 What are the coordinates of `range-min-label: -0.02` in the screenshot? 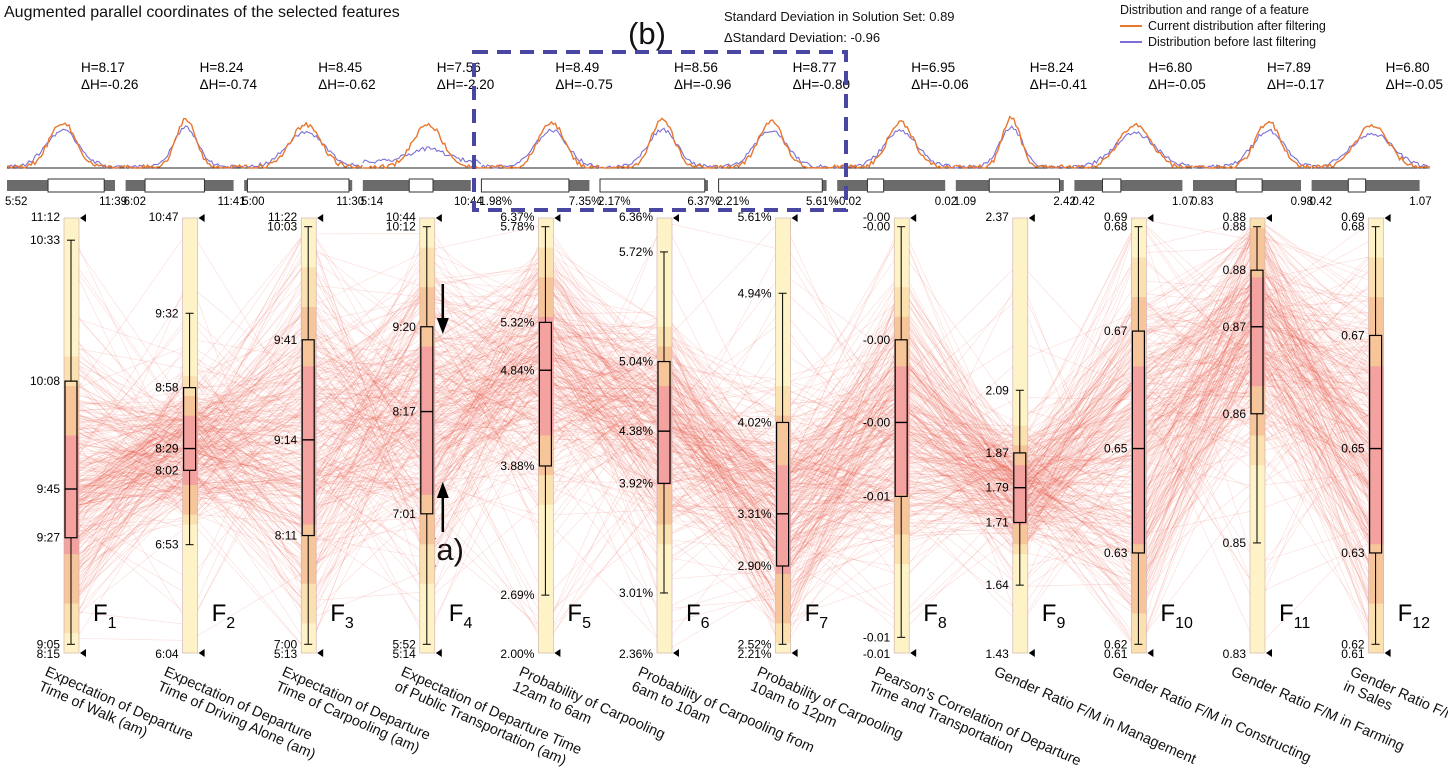 It's located at (848, 202).